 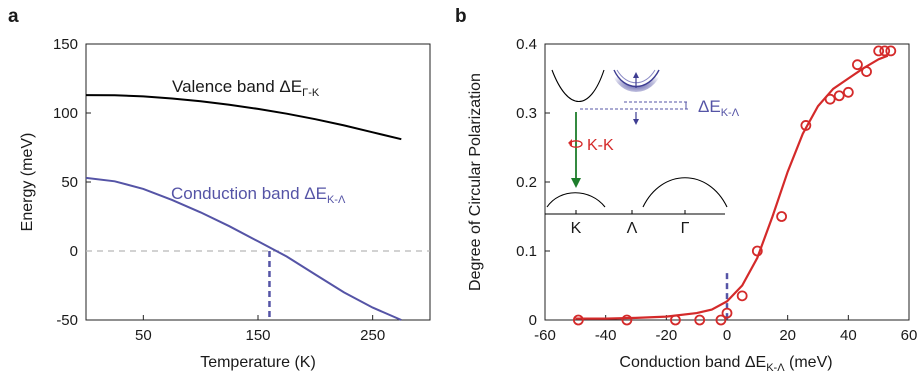 I want to click on gamma-point-label: Γ, so click(x=685, y=228).